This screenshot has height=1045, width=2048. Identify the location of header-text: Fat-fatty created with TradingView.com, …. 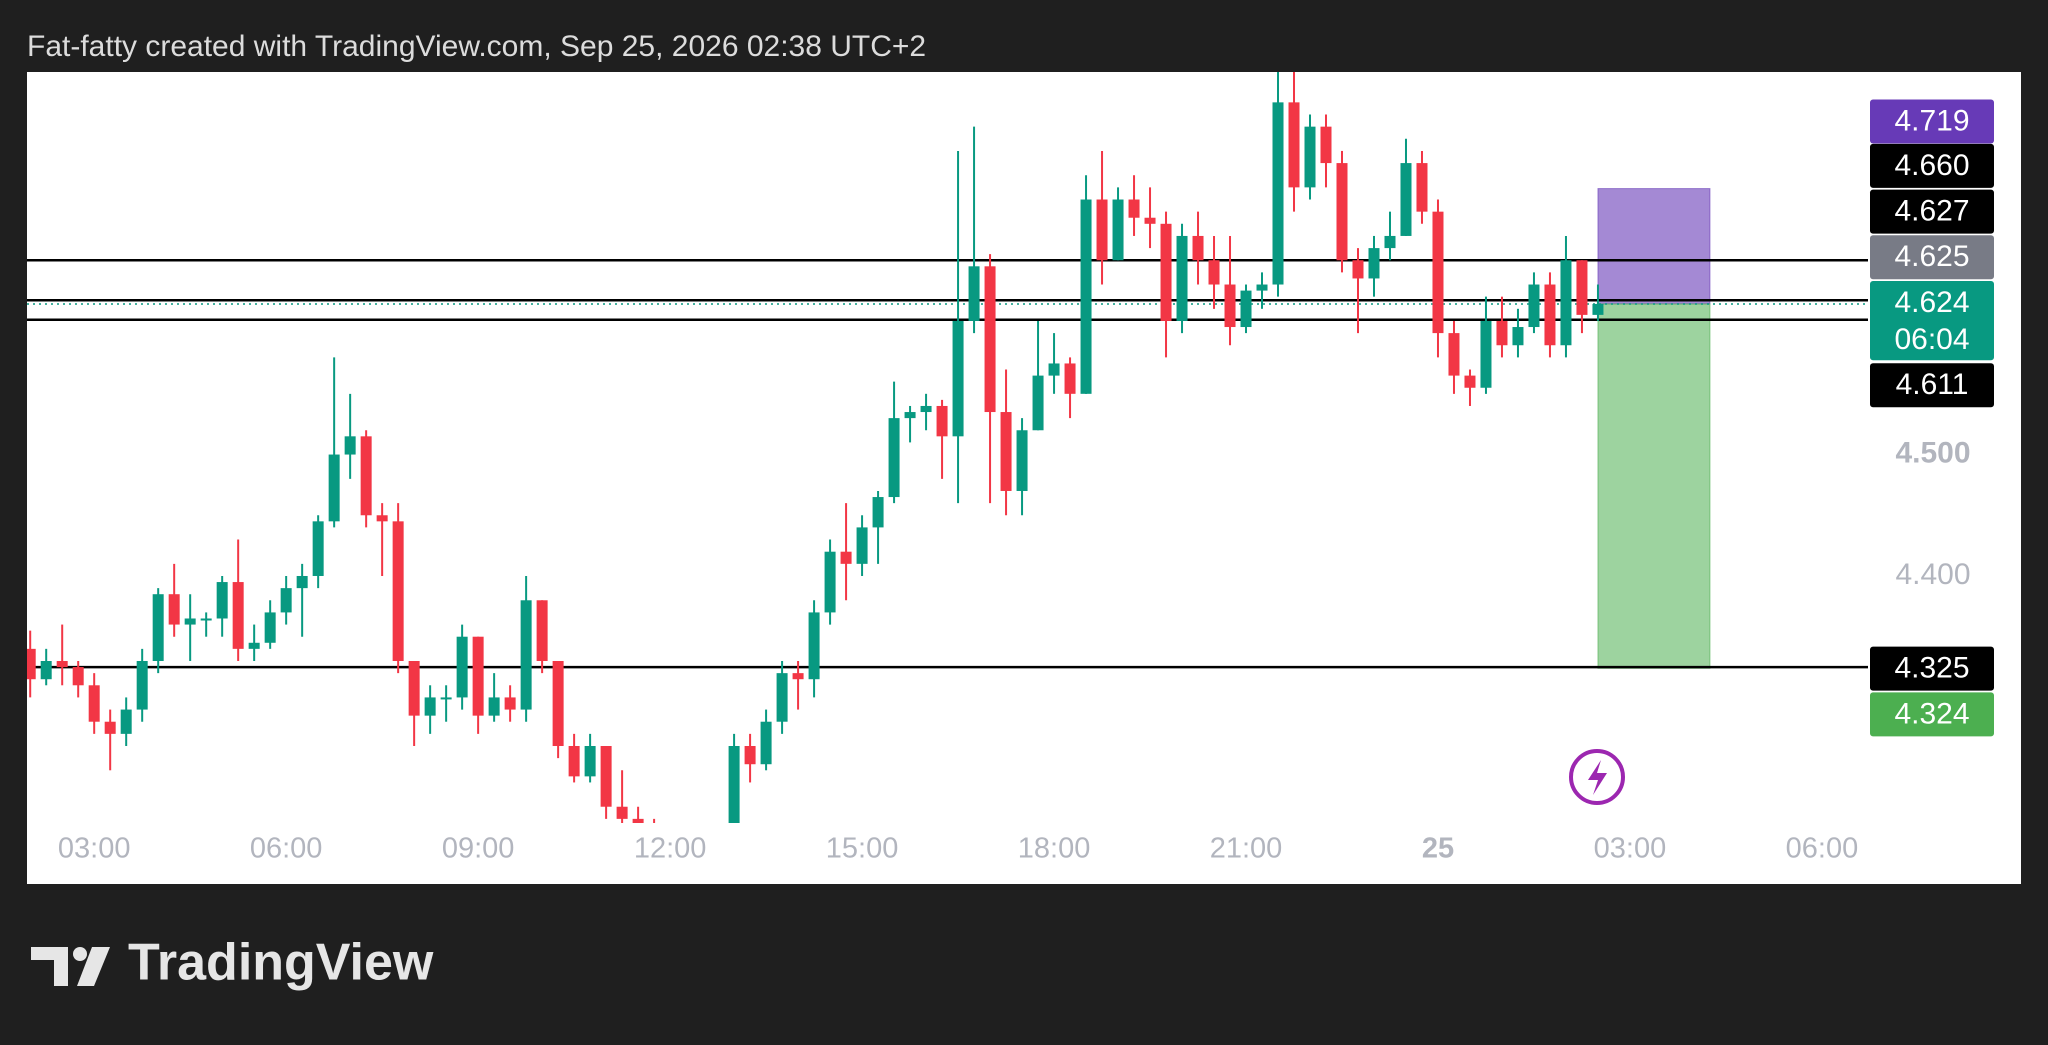
(476, 46).